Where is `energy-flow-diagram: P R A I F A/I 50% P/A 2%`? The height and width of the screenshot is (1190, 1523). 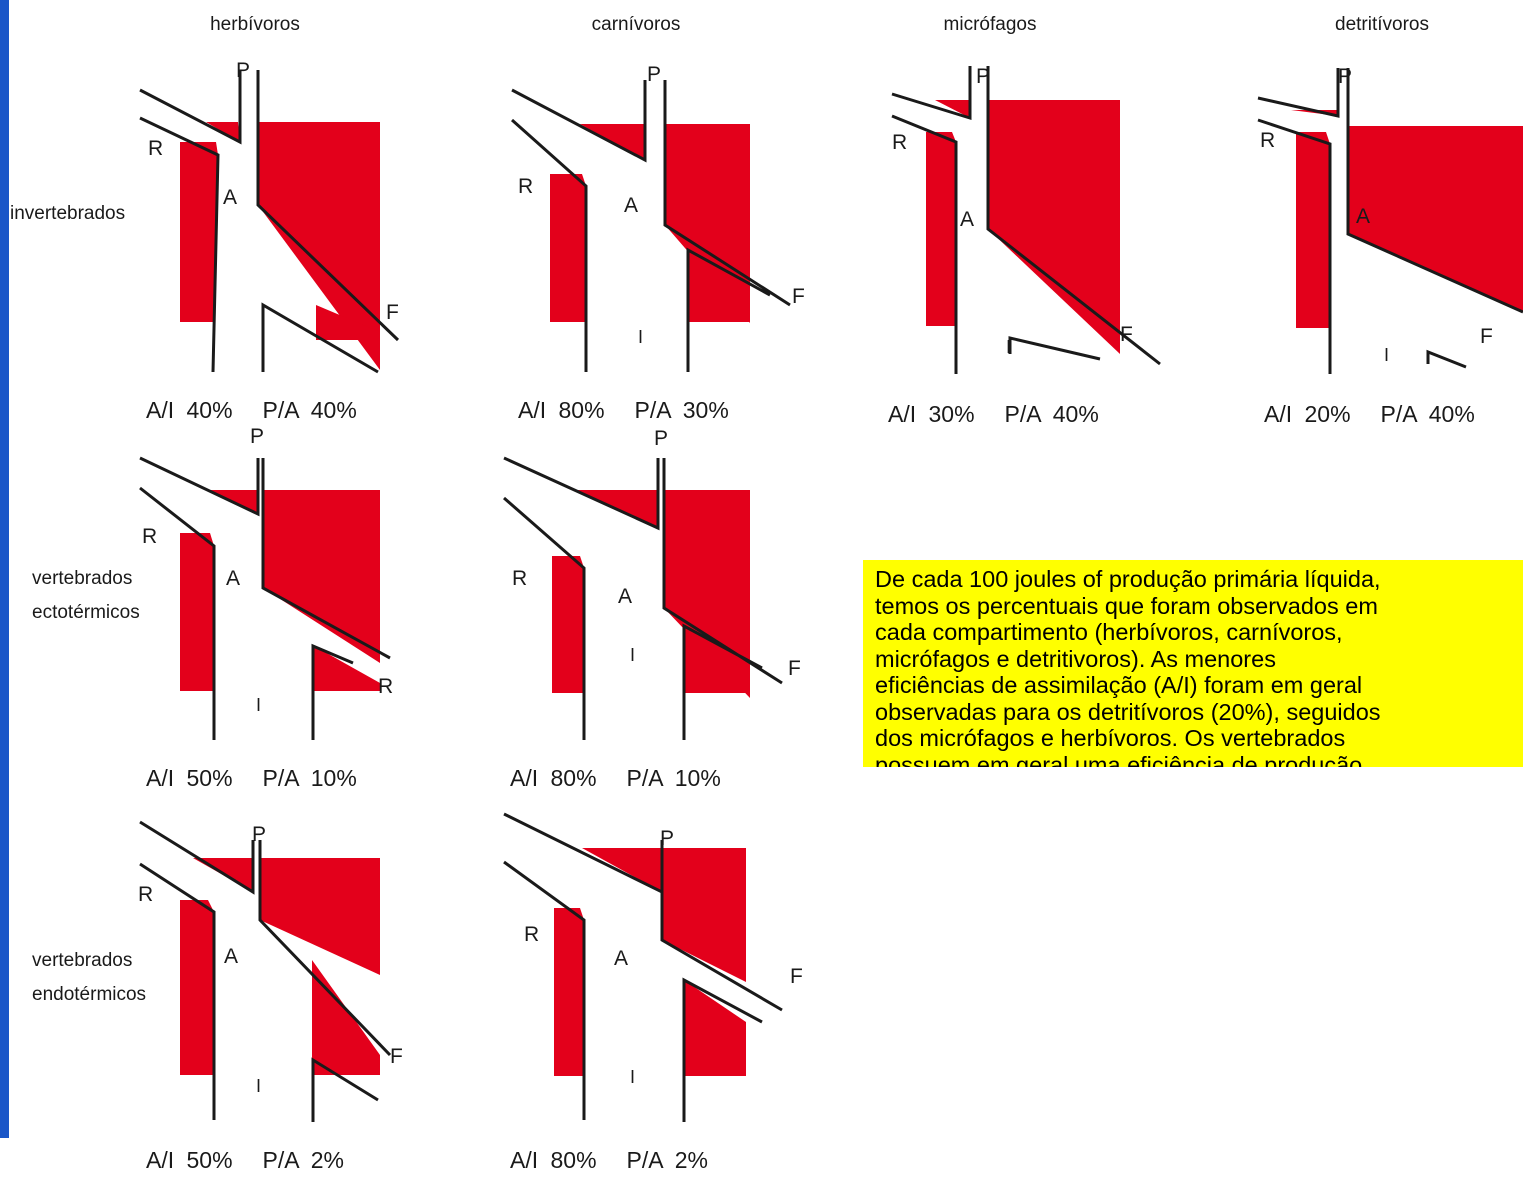 energy-flow-diagram: P R A I F A/I 50% P/A 2% is located at coordinates (273, 995).